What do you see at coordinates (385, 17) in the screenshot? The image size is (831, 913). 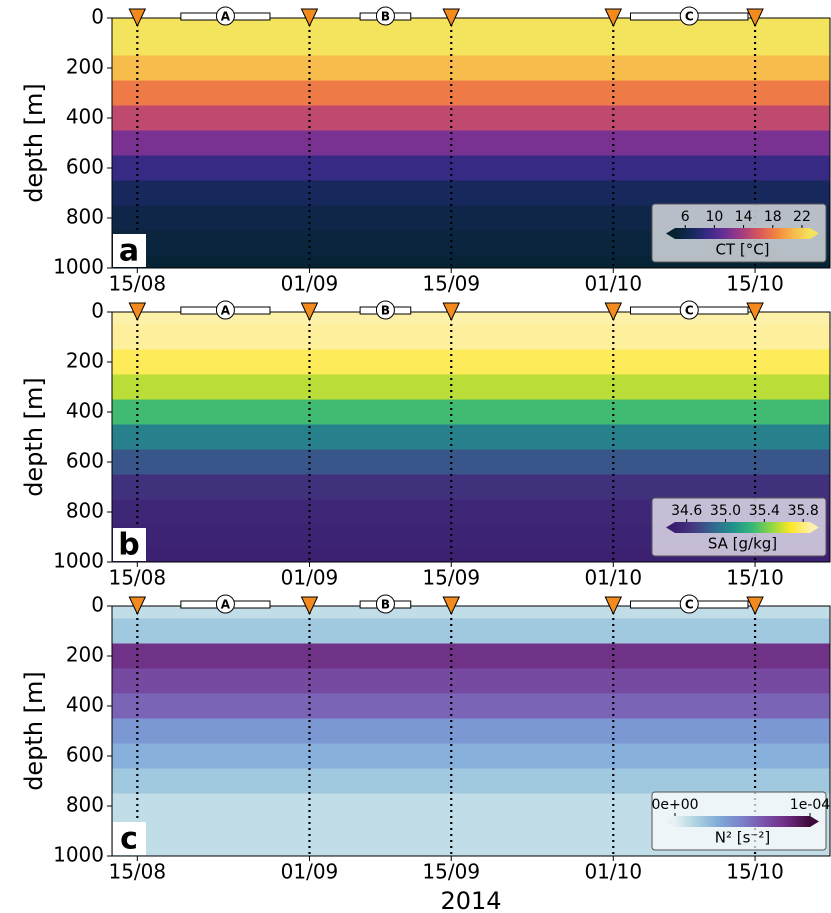 I see `period-label: B` at bounding box center [385, 17].